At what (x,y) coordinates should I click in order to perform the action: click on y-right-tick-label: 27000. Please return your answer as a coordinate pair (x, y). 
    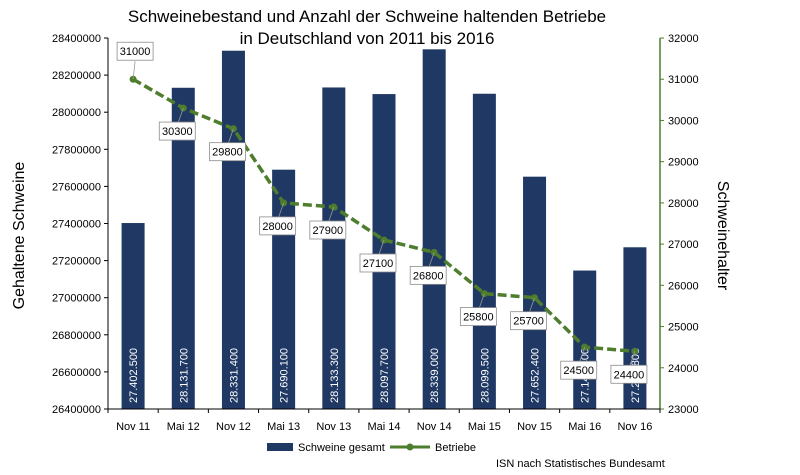
    Looking at the image, I should click on (683, 245).